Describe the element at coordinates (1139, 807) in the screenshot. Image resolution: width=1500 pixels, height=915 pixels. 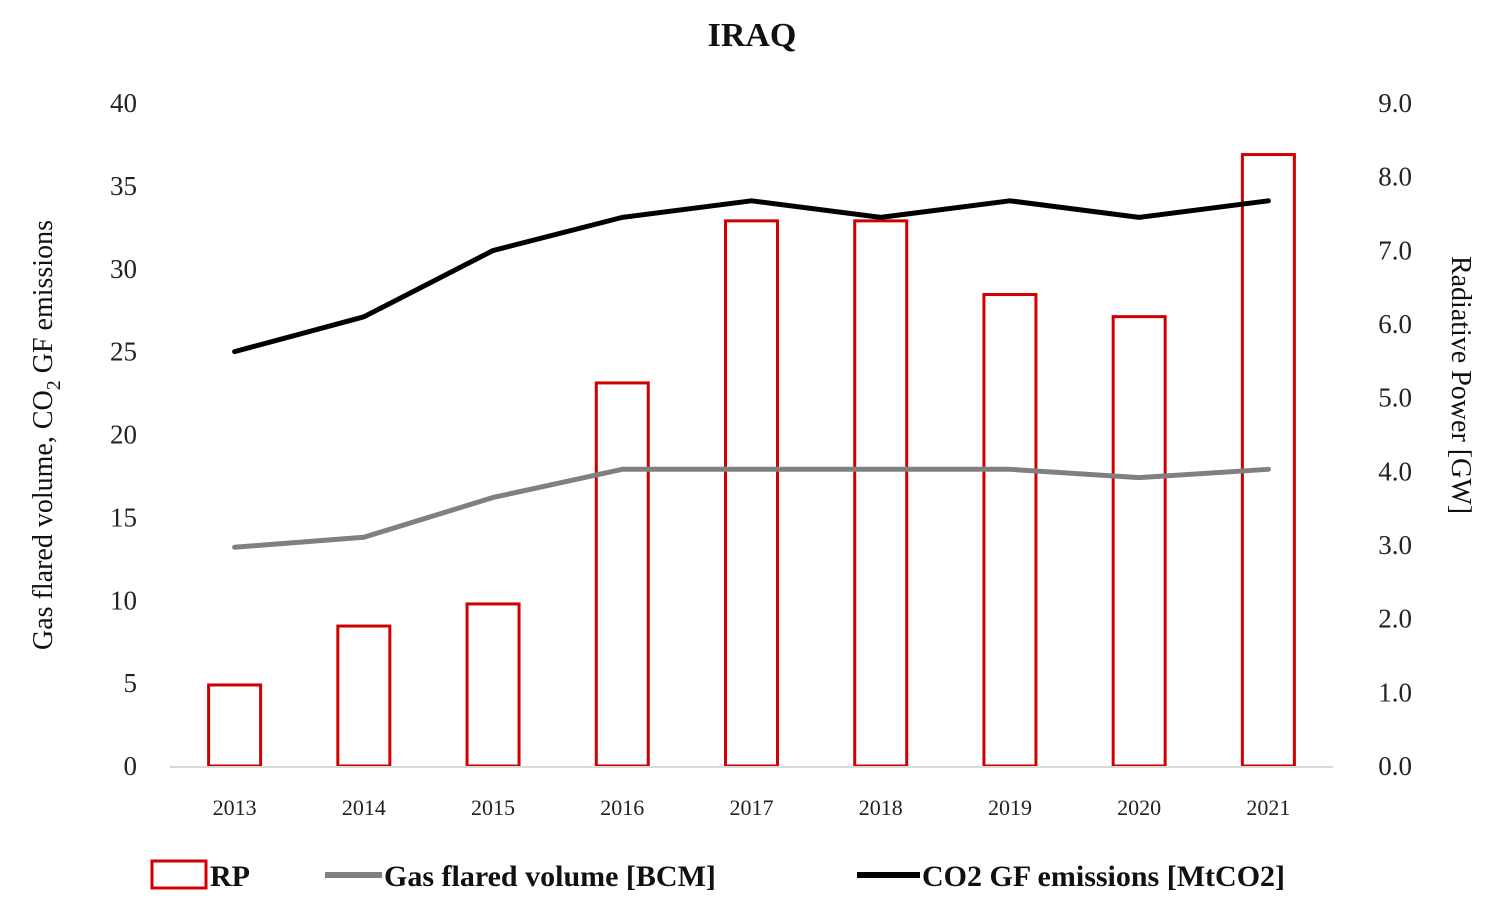
I see `x-tick-label: 2020` at that location.